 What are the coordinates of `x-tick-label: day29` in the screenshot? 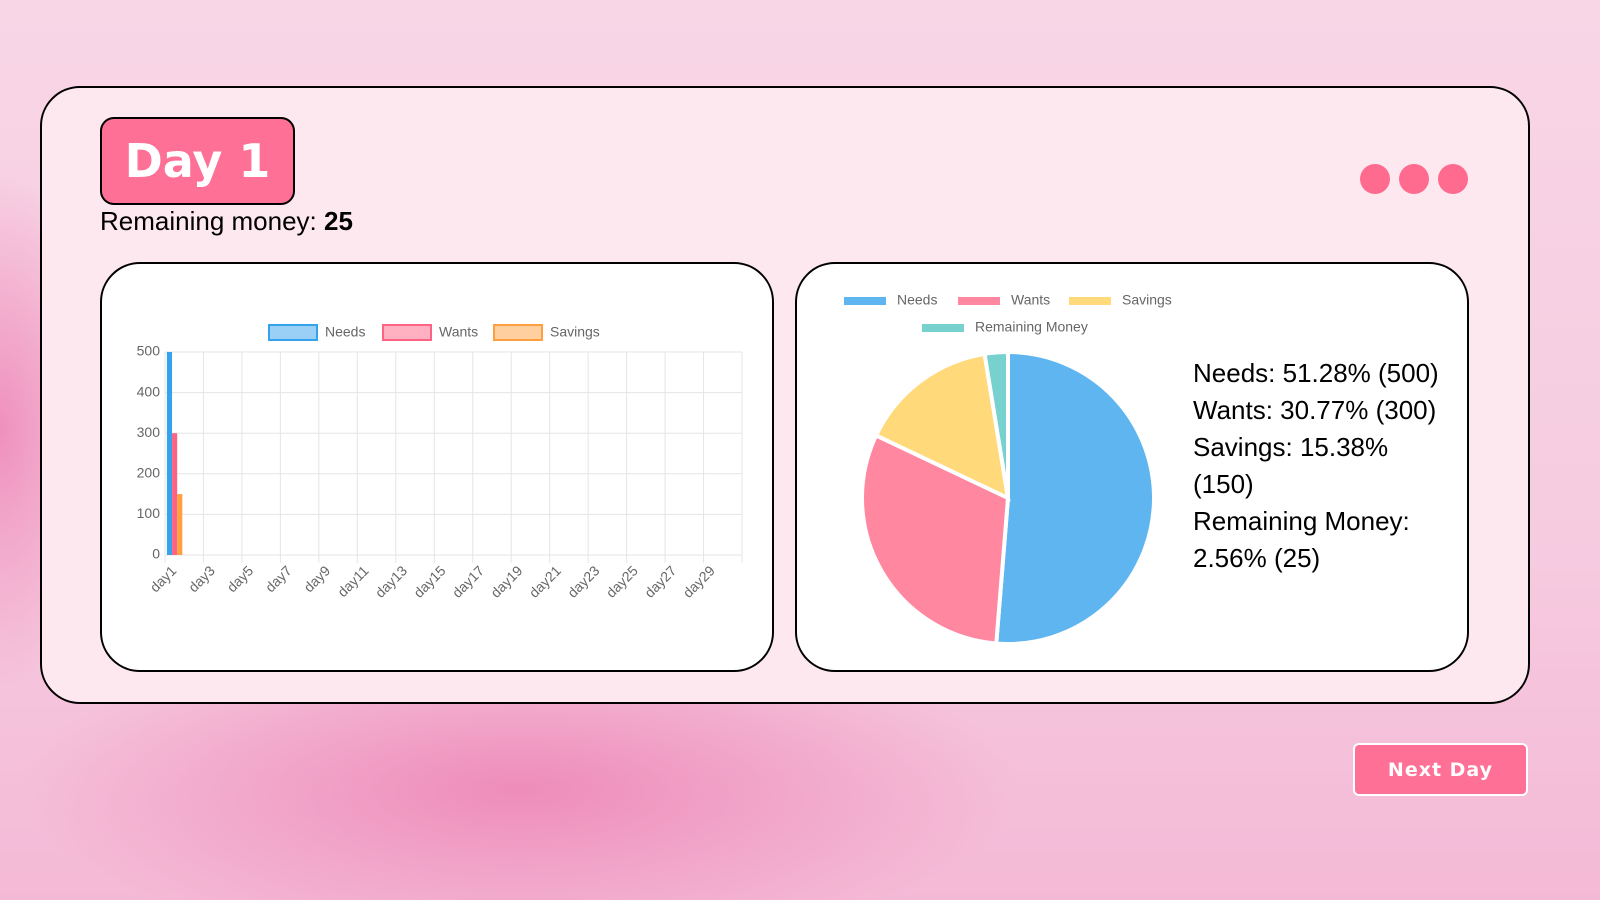 It's located at (699, 581).